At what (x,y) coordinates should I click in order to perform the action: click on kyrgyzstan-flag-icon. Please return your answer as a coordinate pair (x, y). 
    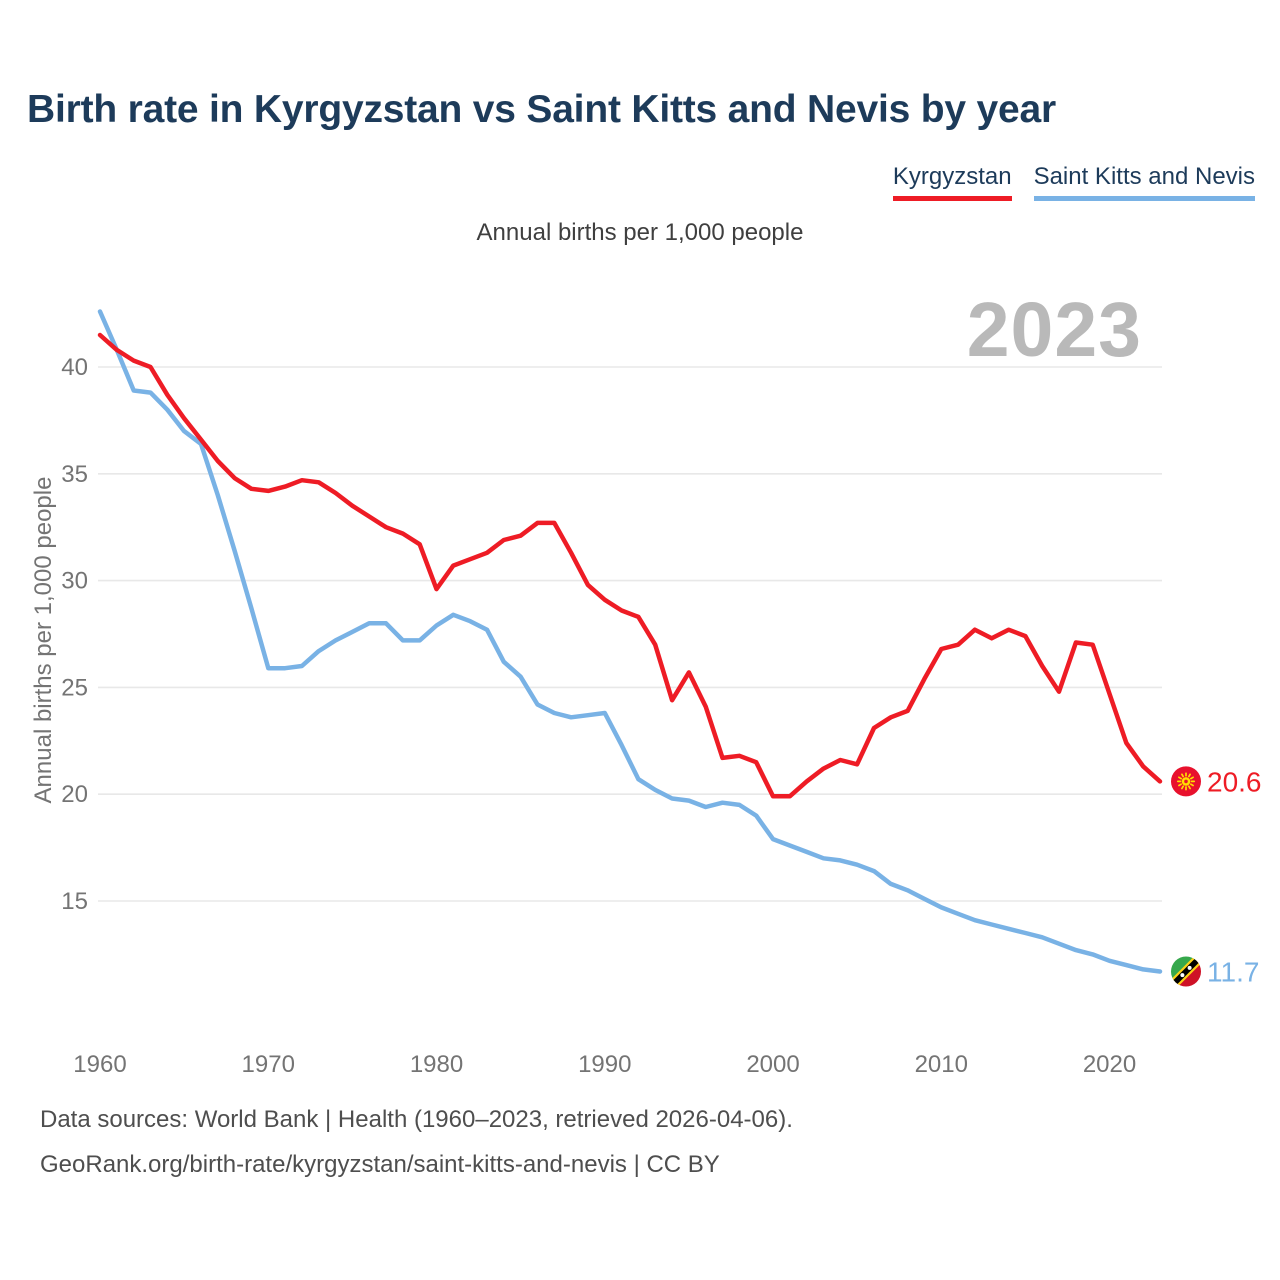
    Looking at the image, I should click on (1186, 781).